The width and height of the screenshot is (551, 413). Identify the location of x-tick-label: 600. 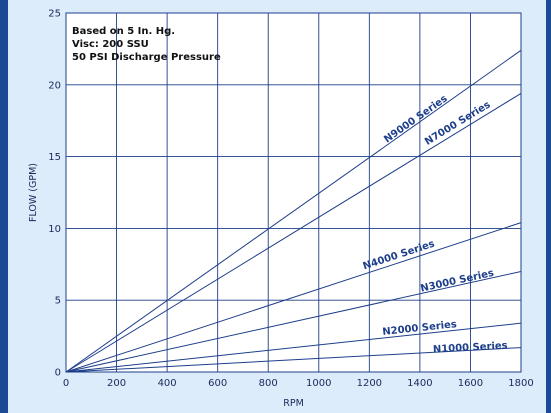
(217, 383).